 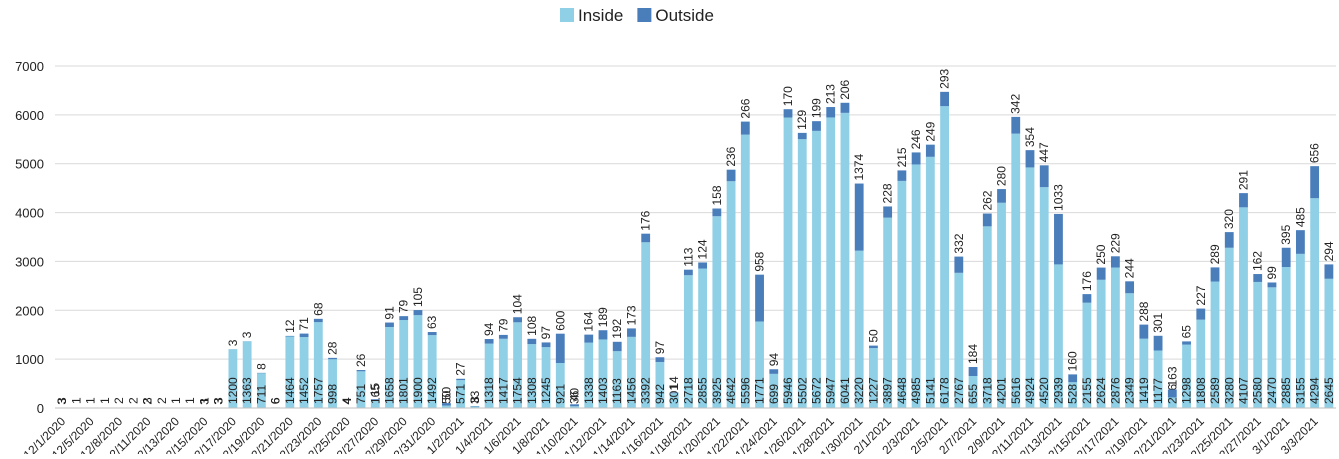 What do you see at coordinates (873, 336) in the screenshot?
I see `data-label: 50` at bounding box center [873, 336].